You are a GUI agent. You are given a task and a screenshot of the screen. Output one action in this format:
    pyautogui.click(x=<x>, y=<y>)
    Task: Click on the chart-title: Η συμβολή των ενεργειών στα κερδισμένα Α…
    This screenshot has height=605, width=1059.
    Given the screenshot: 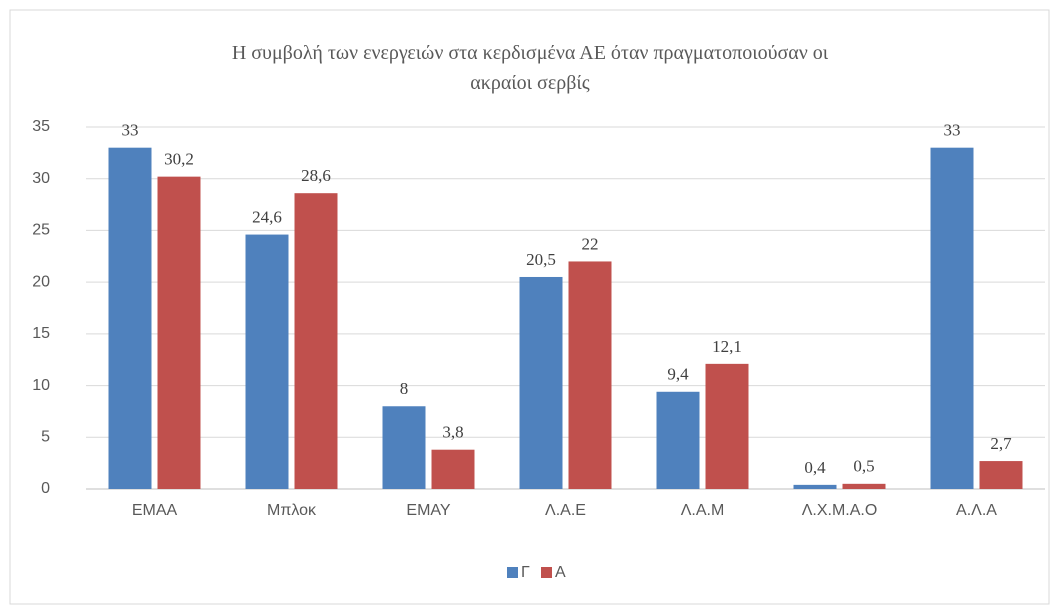 What is the action you would take?
    pyautogui.click(x=530, y=68)
    